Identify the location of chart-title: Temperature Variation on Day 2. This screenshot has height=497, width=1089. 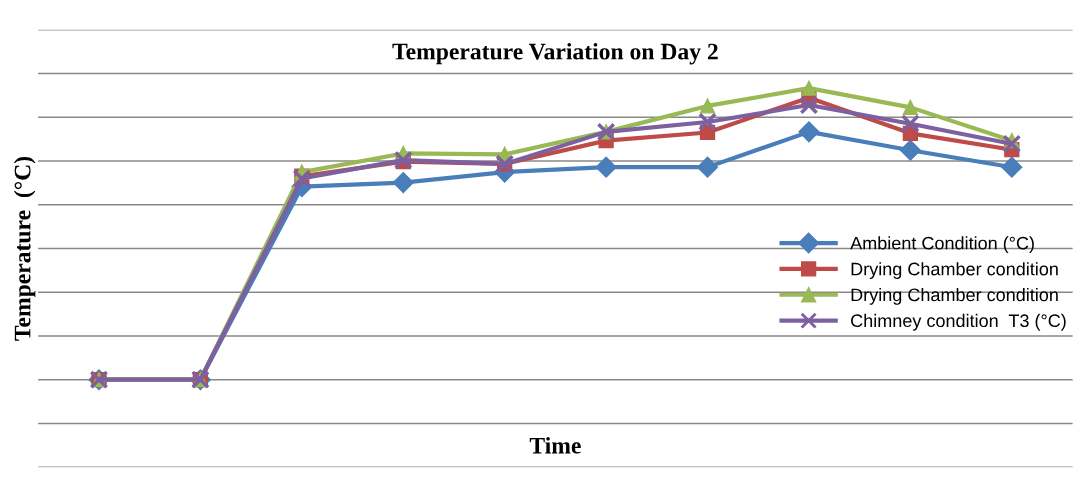
(555, 53).